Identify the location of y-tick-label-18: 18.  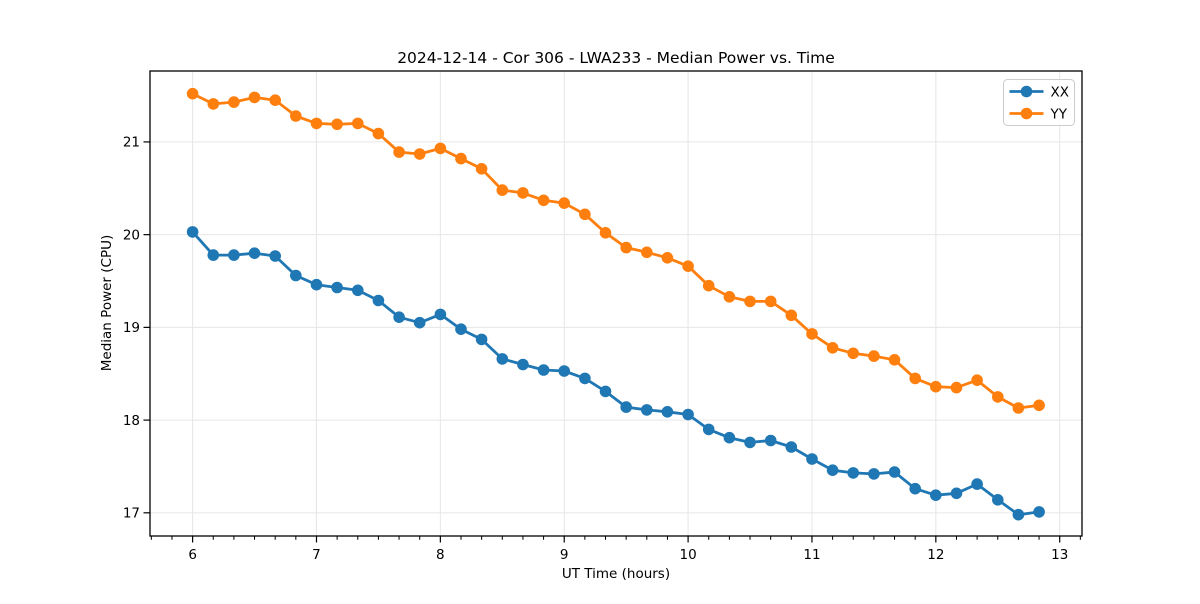
(131, 421).